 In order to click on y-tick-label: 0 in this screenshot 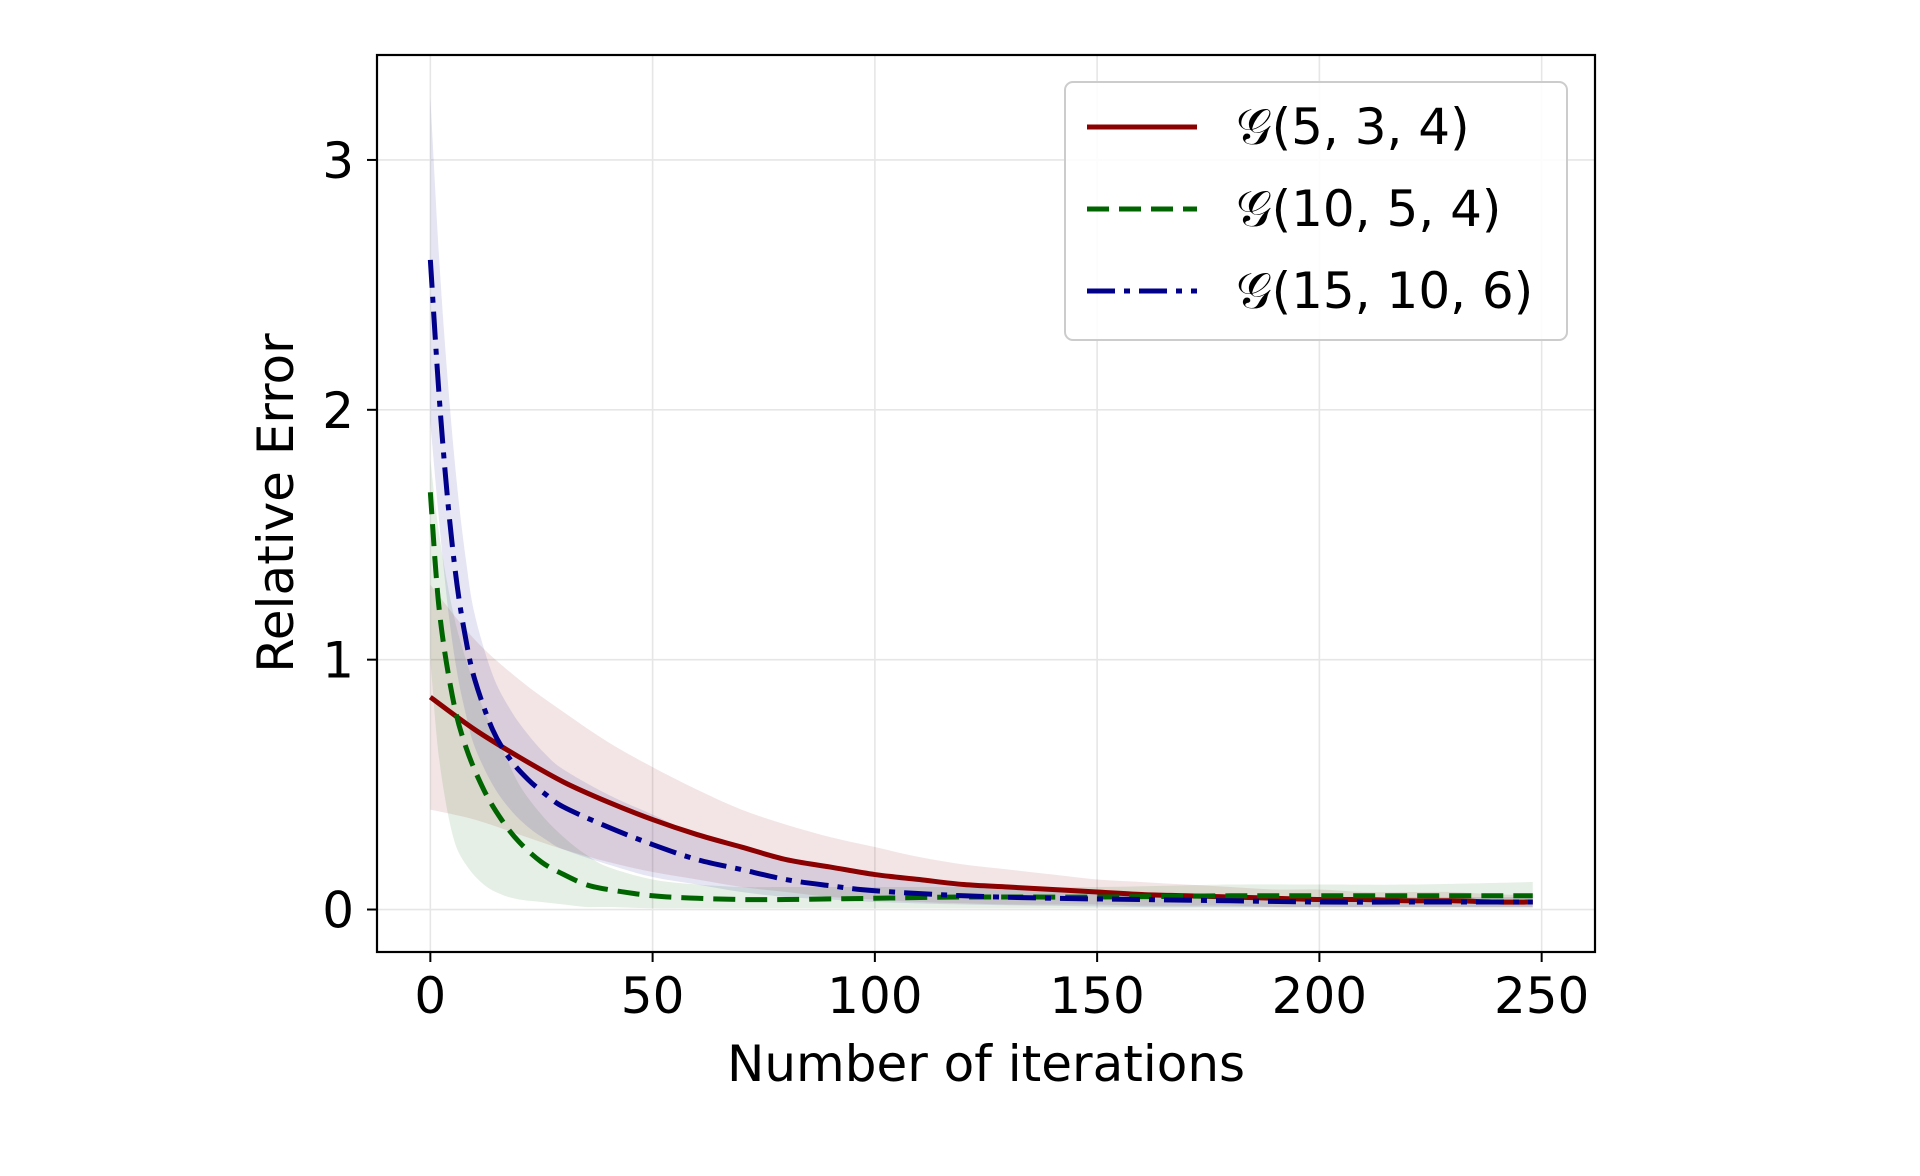, I will do `click(338, 911)`.